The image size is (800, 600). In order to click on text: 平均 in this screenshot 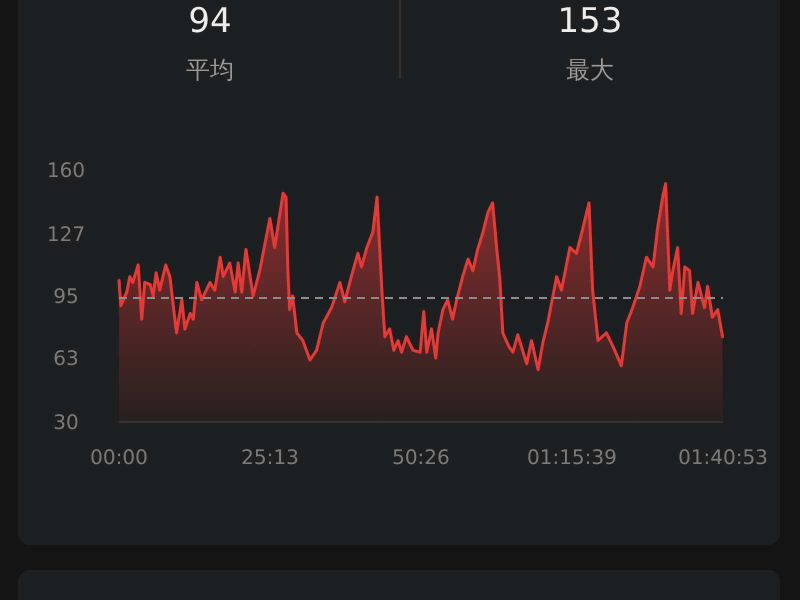, I will do `click(210, 70)`.